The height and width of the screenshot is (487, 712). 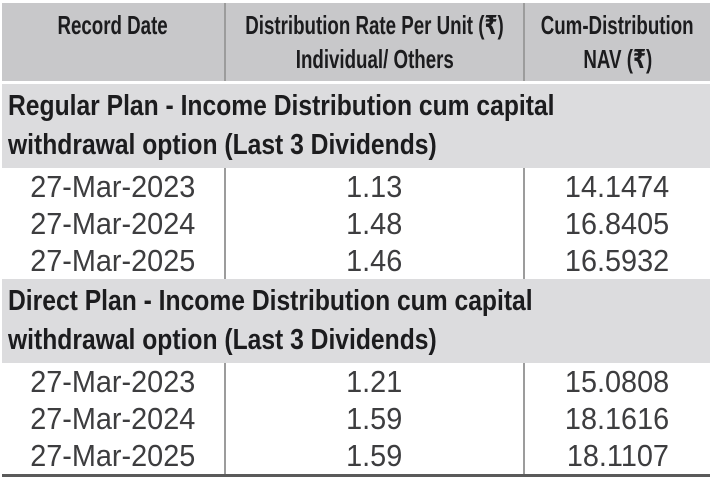 What do you see at coordinates (617, 25) in the screenshot?
I see `header-nav-line1: Cum-Distribution` at bounding box center [617, 25].